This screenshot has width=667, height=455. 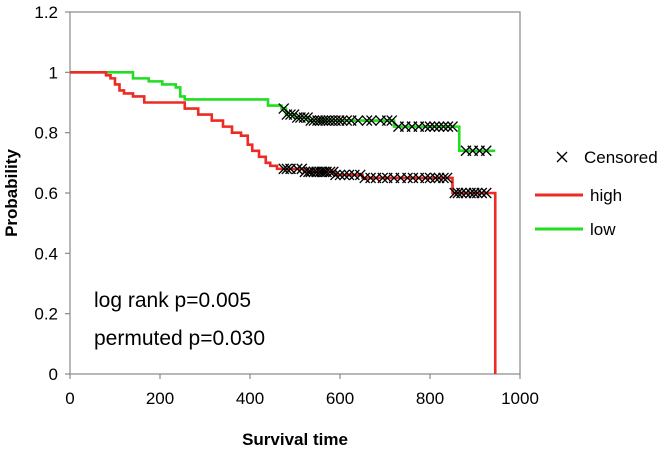 I want to click on x-tick-label: 0, so click(x=69, y=398).